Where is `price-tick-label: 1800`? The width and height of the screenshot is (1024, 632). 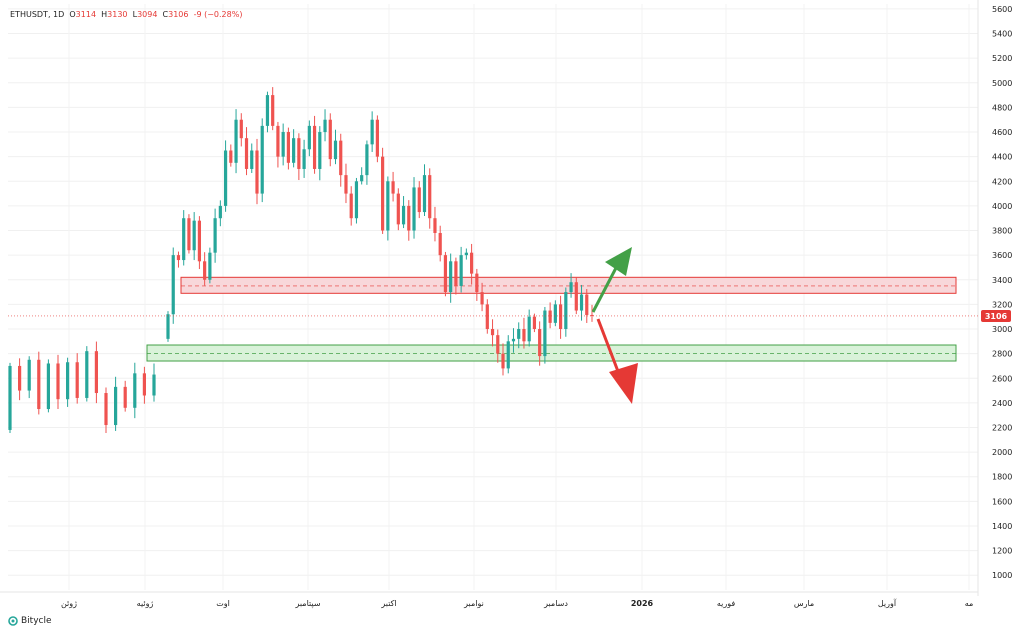 price-tick-label: 1800 is located at coordinates (1002, 477).